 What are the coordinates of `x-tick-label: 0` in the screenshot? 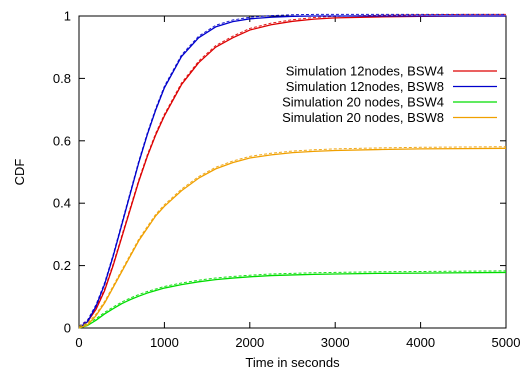 It's located at (78, 342).